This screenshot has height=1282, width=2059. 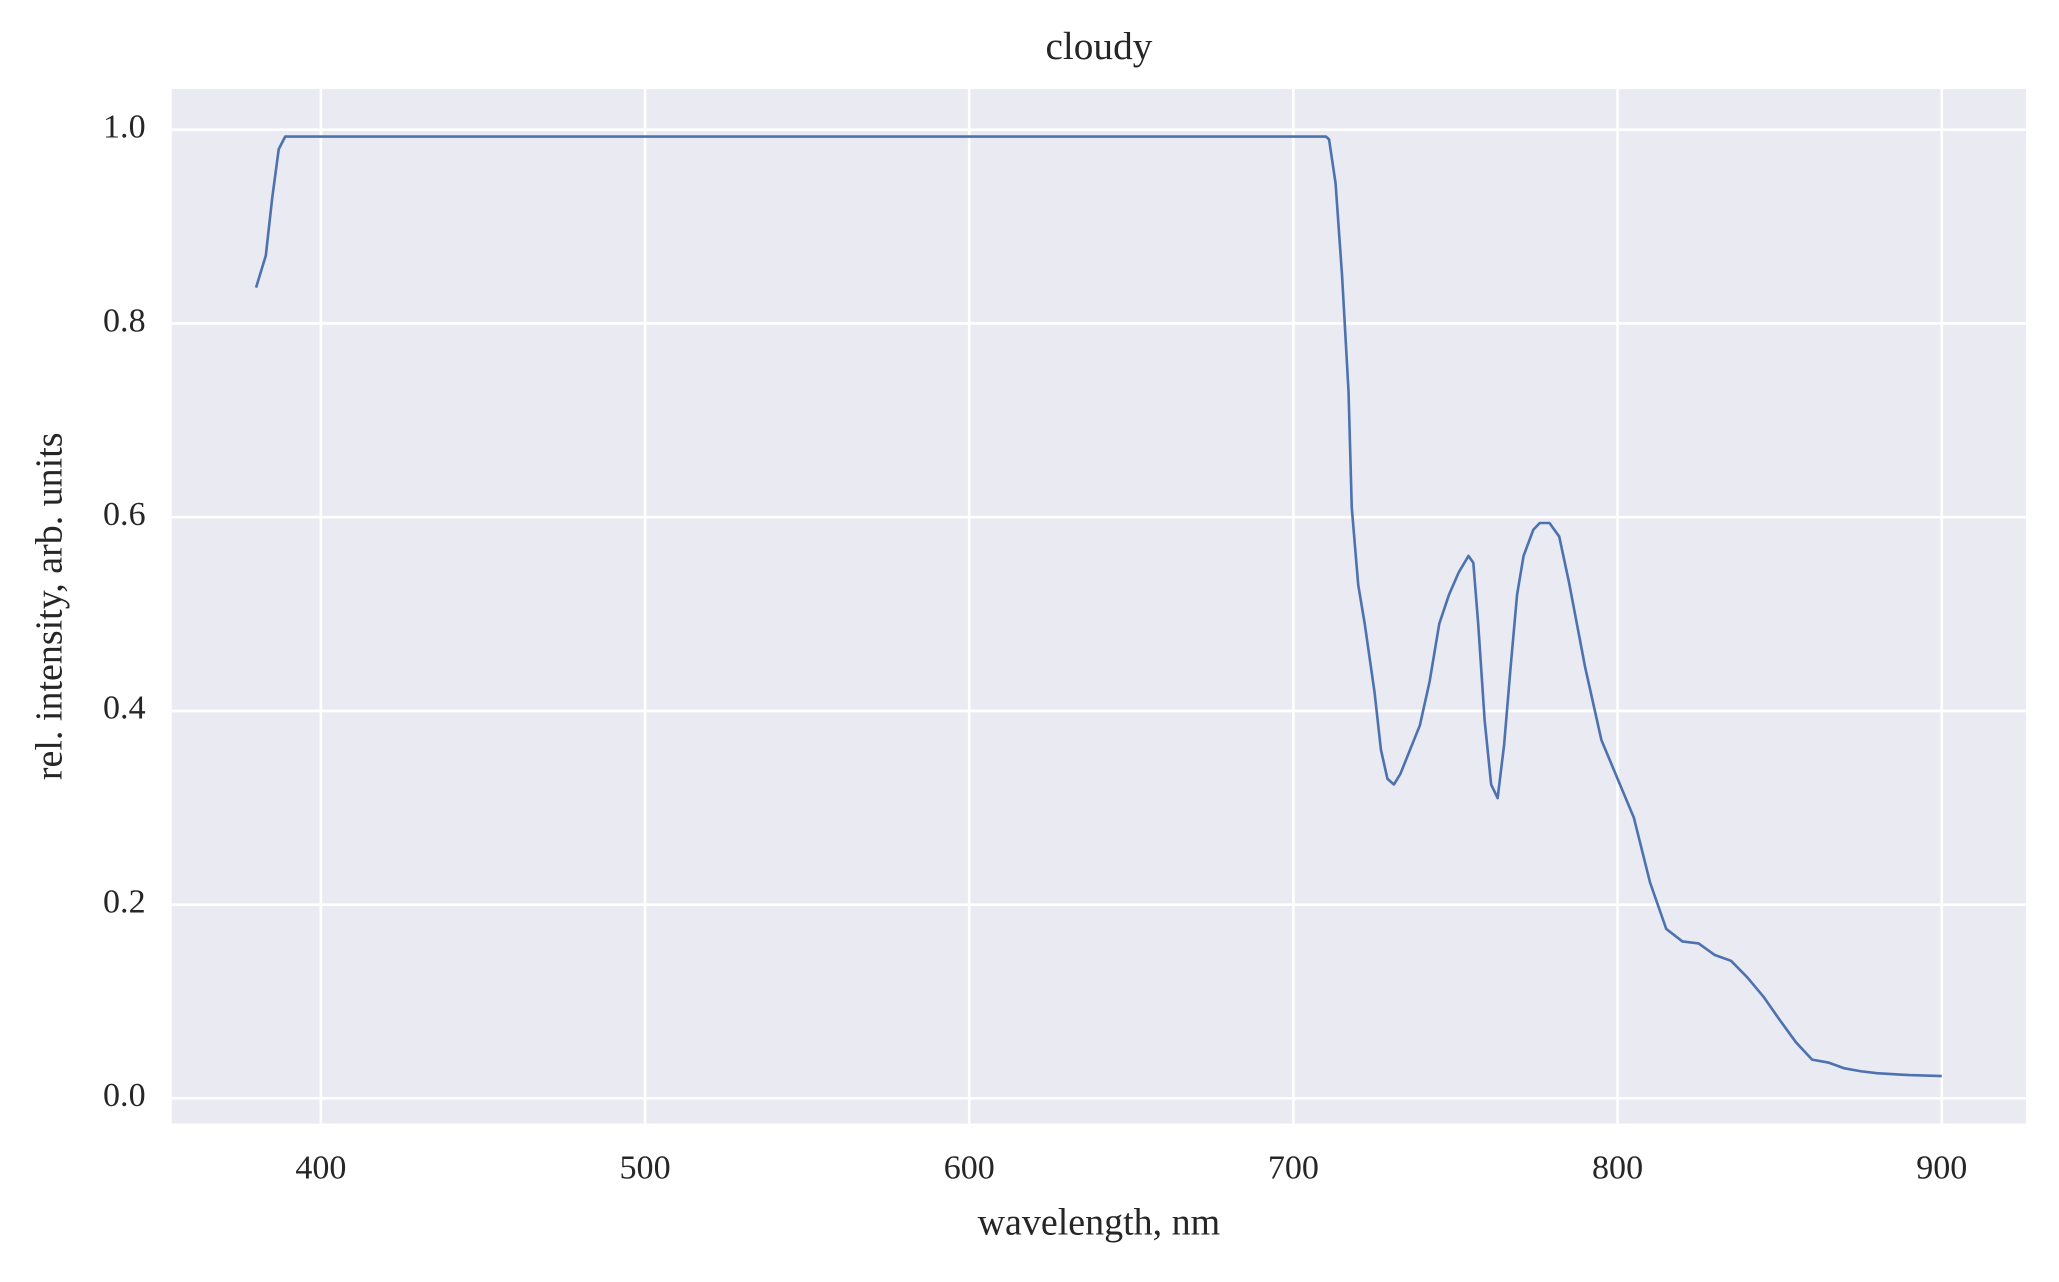 What do you see at coordinates (1098, 46) in the screenshot?
I see `chart-title: cloudy` at bounding box center [1098, 46].